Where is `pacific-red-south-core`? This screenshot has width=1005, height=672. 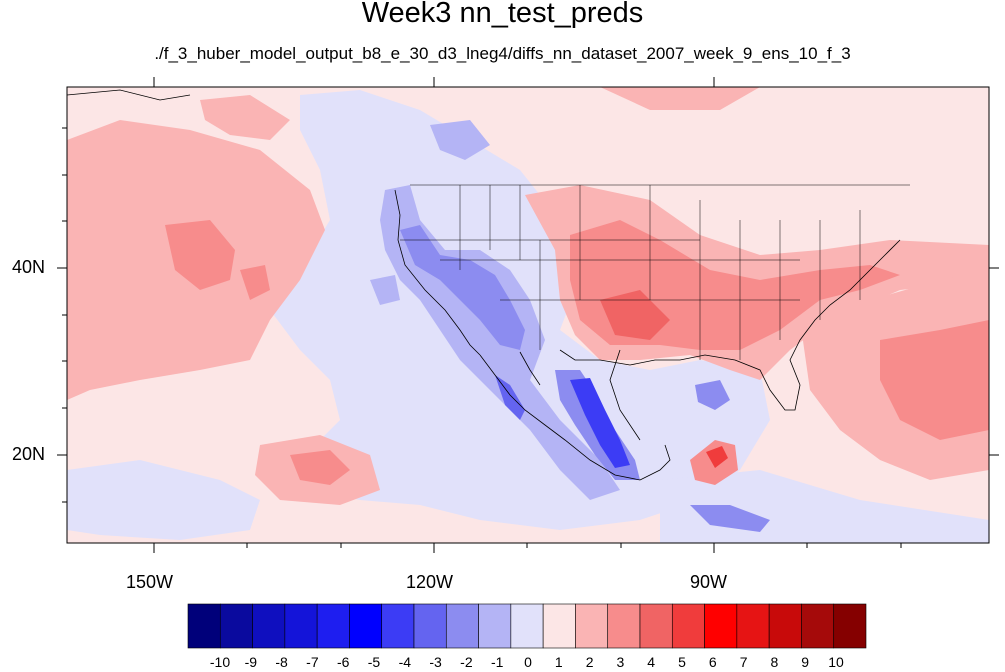
pacific-red-south-core is located at coordinates (320, 467).